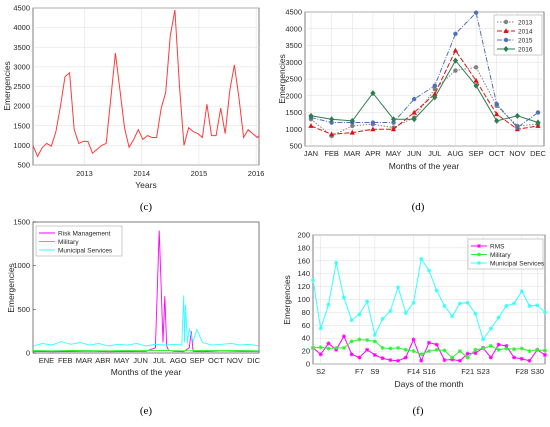 The image size is (550, 427). What do you see at coordinates (306, 312) in the screenshot?
I see `y-tick-label-f: 80` at bounding box center [306, 312].